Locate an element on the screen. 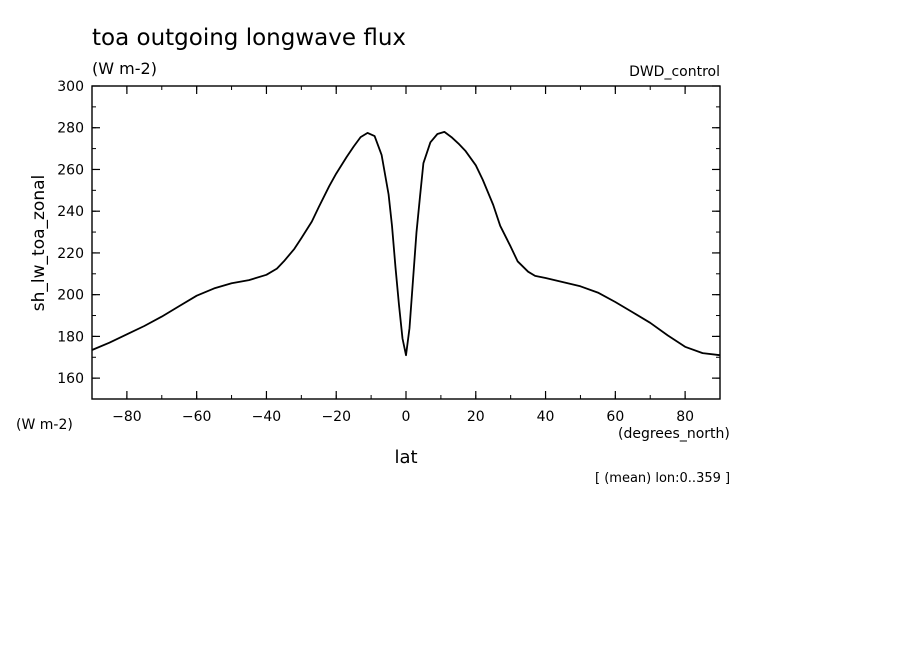 Image resolution: width=904 pixels, height=654 pixels. x-tick-label: −80 is located at coordinates (127, 417).